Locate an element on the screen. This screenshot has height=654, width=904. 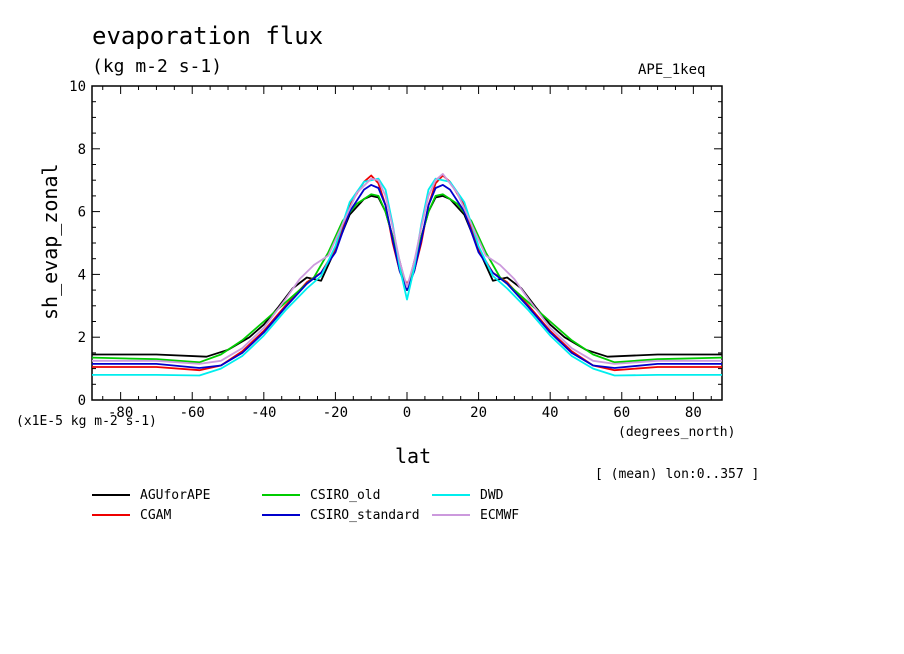
legend-item: CSIRO_standard is located at coordinates (341, 515).